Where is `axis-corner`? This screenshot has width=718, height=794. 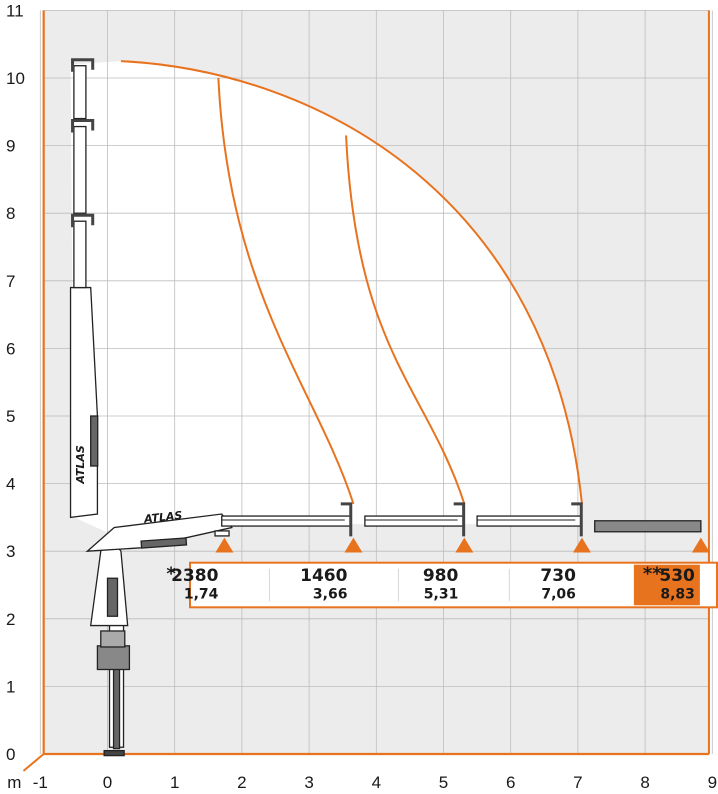 axis-corner is located at coordinates (33, 762).